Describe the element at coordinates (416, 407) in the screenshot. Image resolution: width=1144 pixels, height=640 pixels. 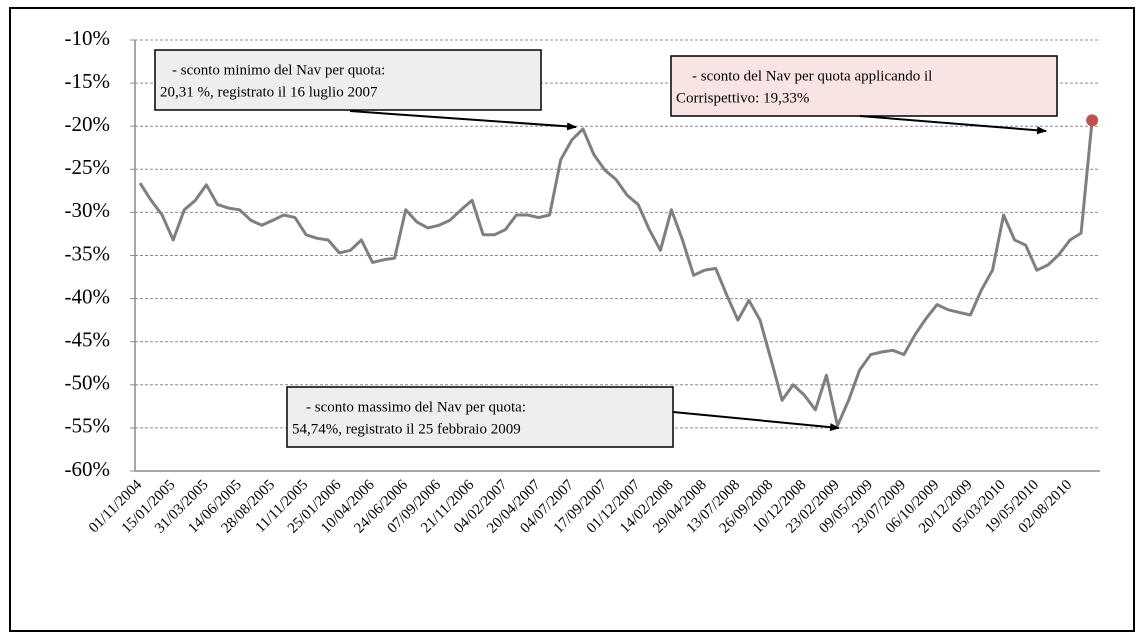
I see `annotation-text: - sconto massimo del Nav per quota:` at that location.